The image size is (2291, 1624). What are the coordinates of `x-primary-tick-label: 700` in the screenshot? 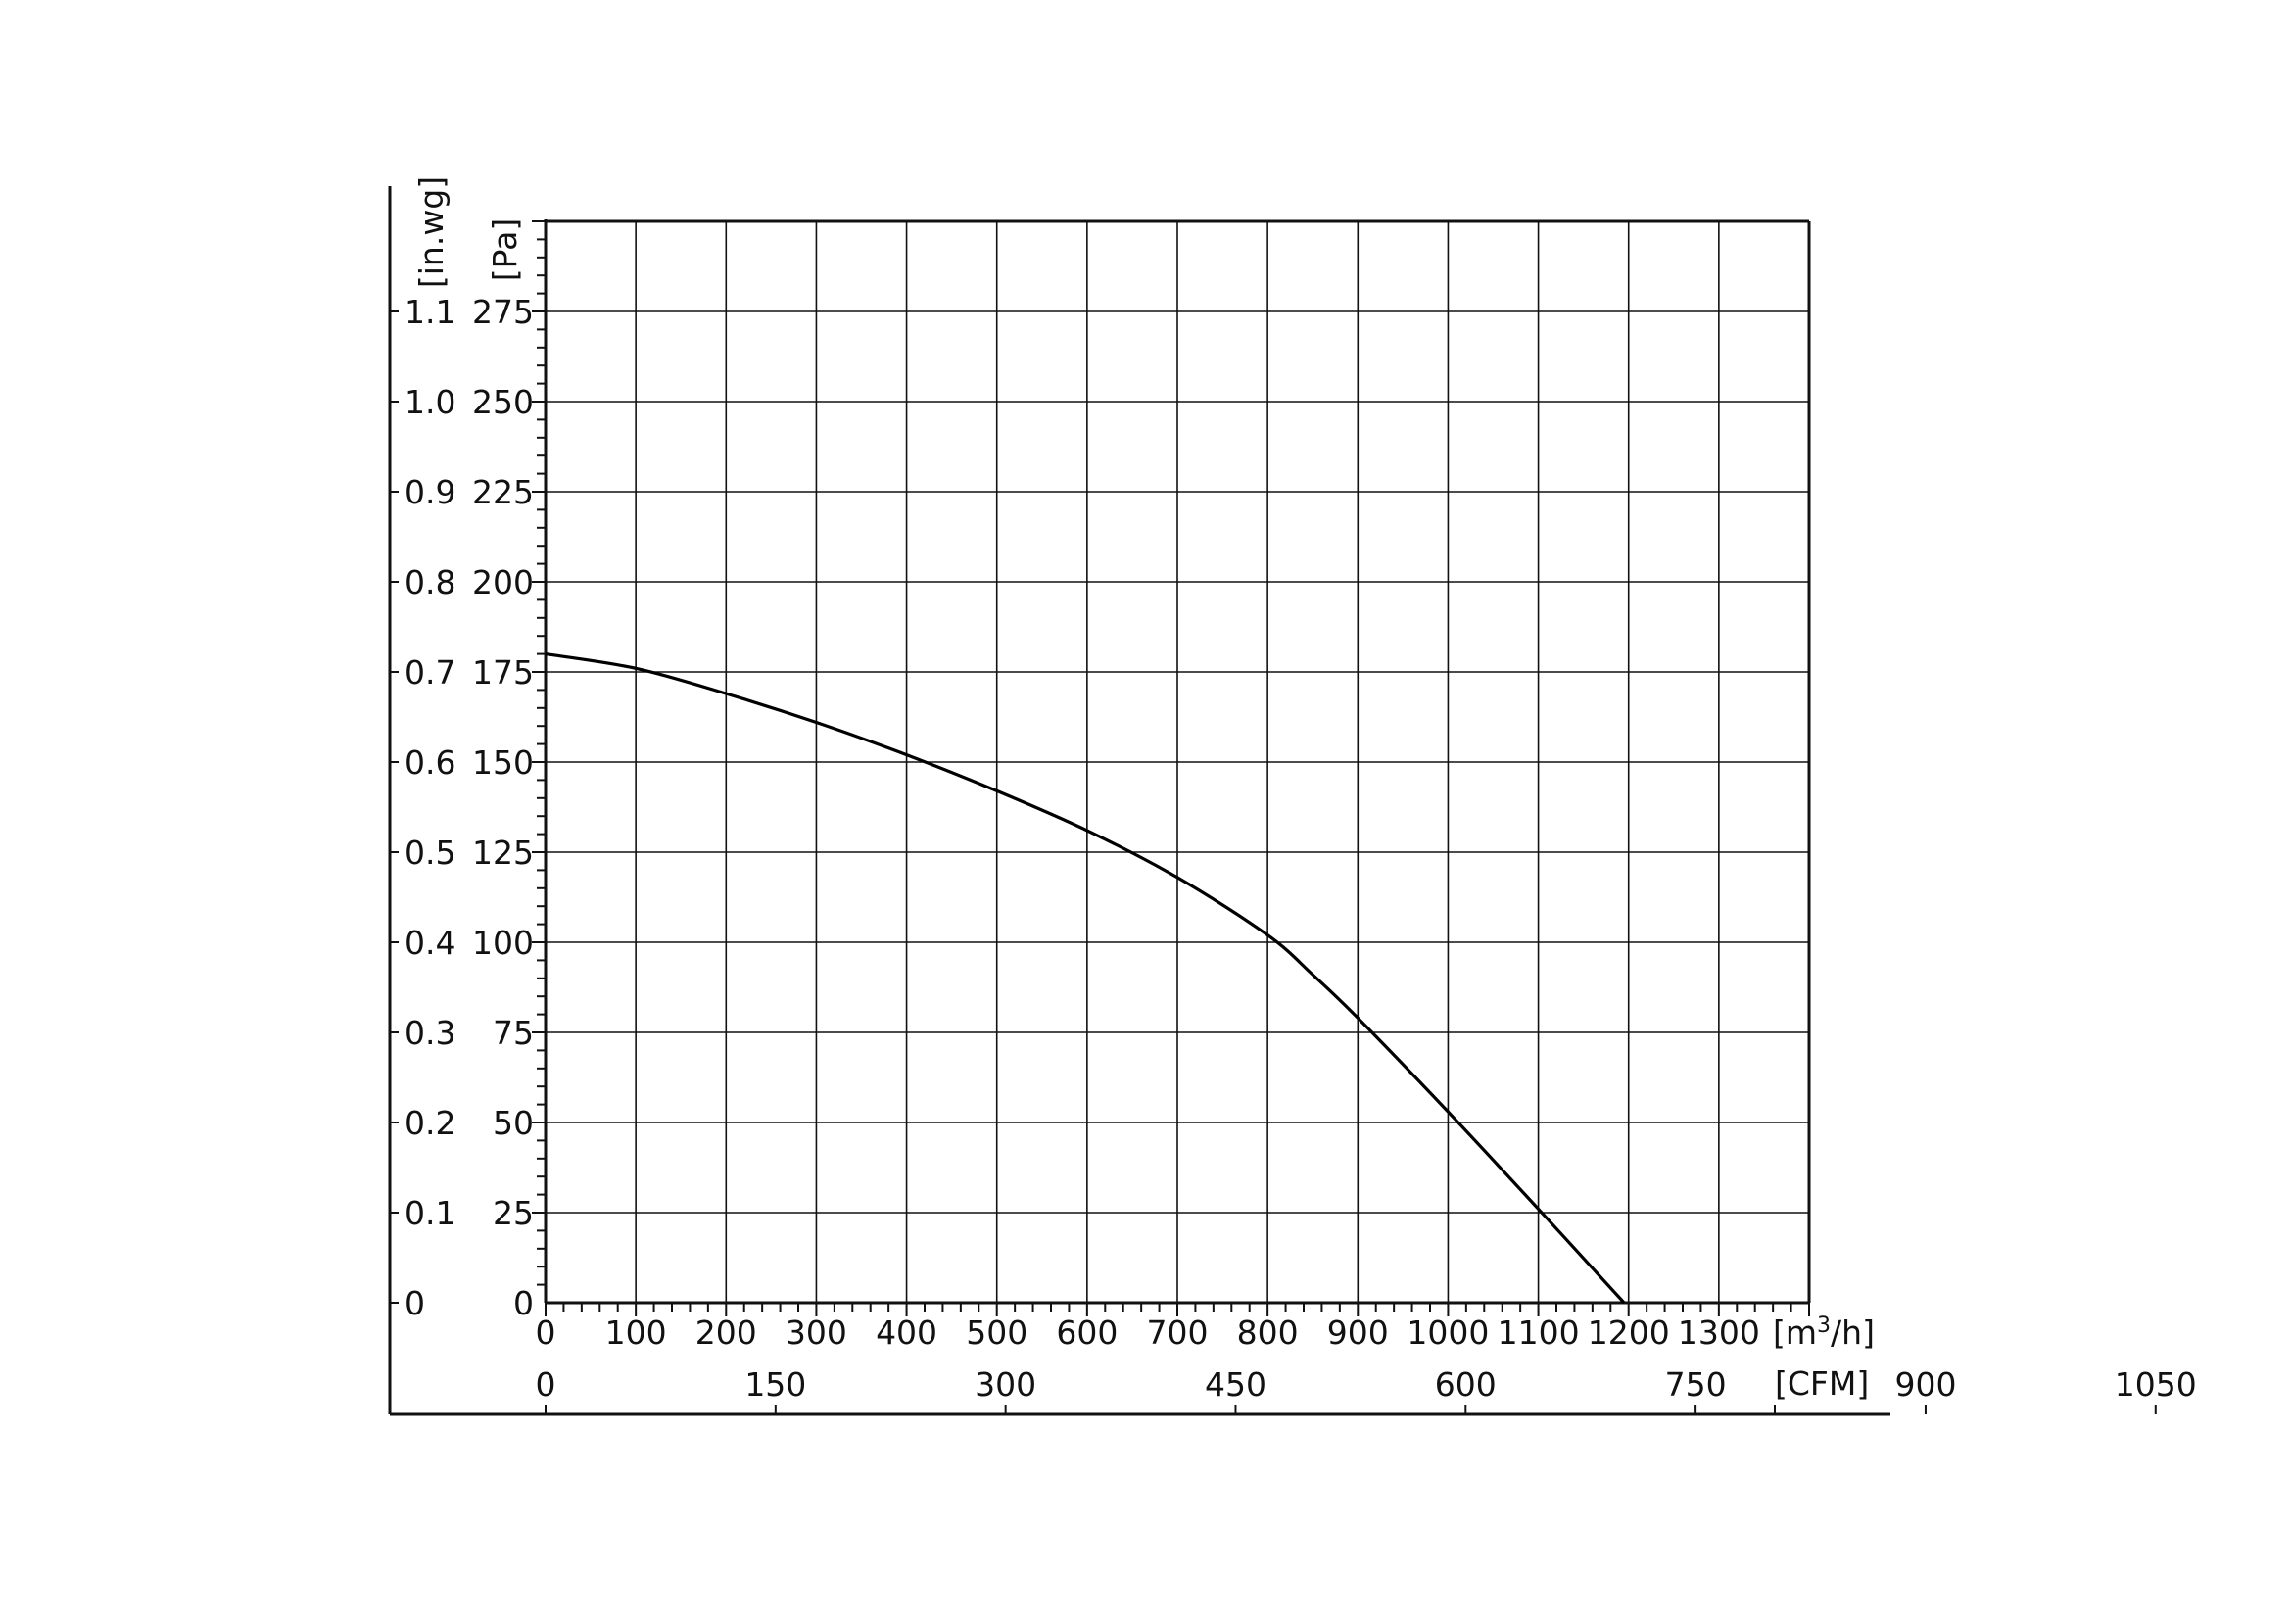 It's located at (1178, 1333).